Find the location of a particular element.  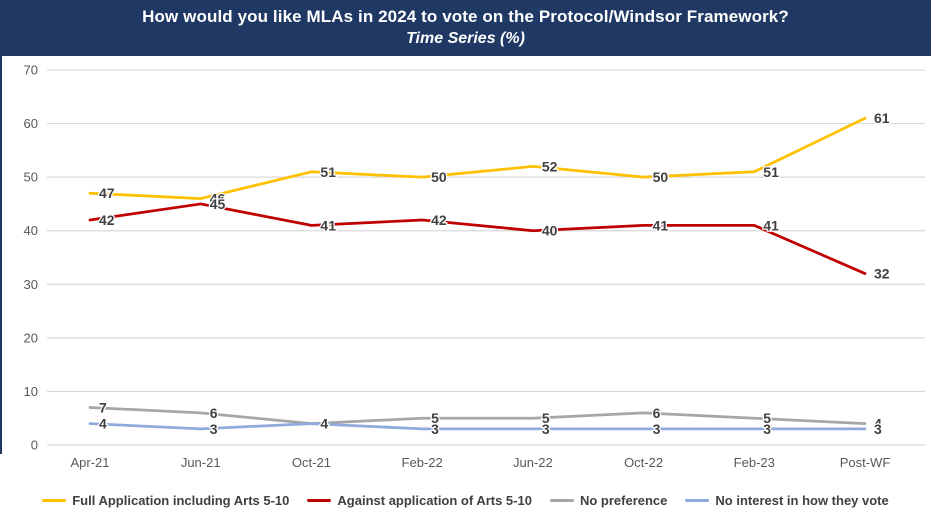

legend-label: Full Application including Arts 5-10 is located at coordinates (181, 500).